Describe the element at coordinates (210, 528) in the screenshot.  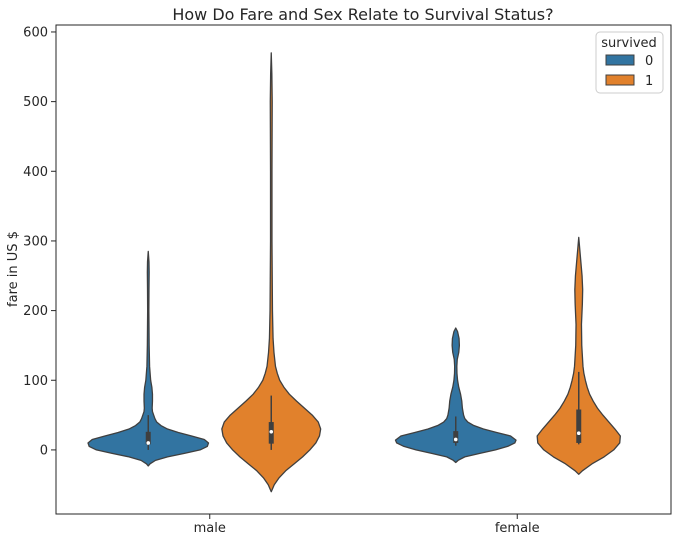
I see `x-tick-label: male` at that location.